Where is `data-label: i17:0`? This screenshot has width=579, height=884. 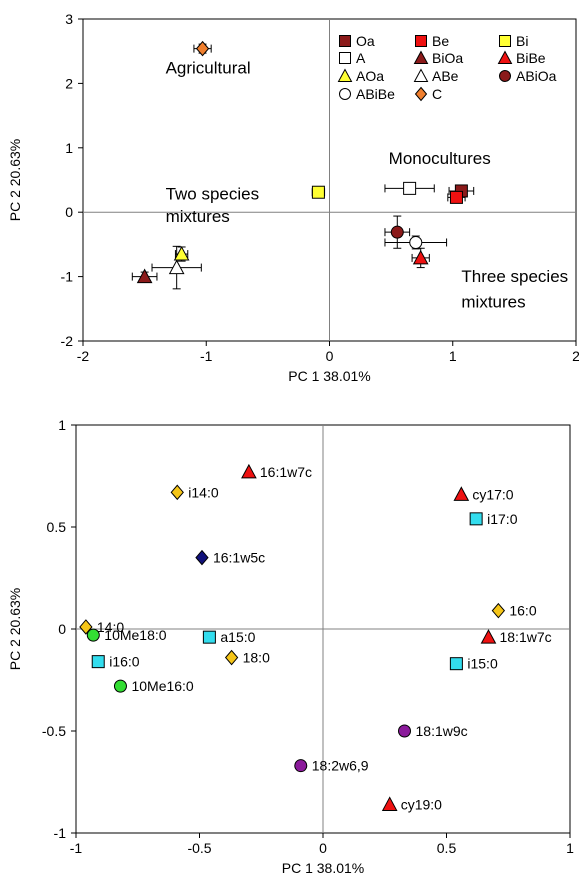 data-label: i17:0 is located at coordinates (502, 519).